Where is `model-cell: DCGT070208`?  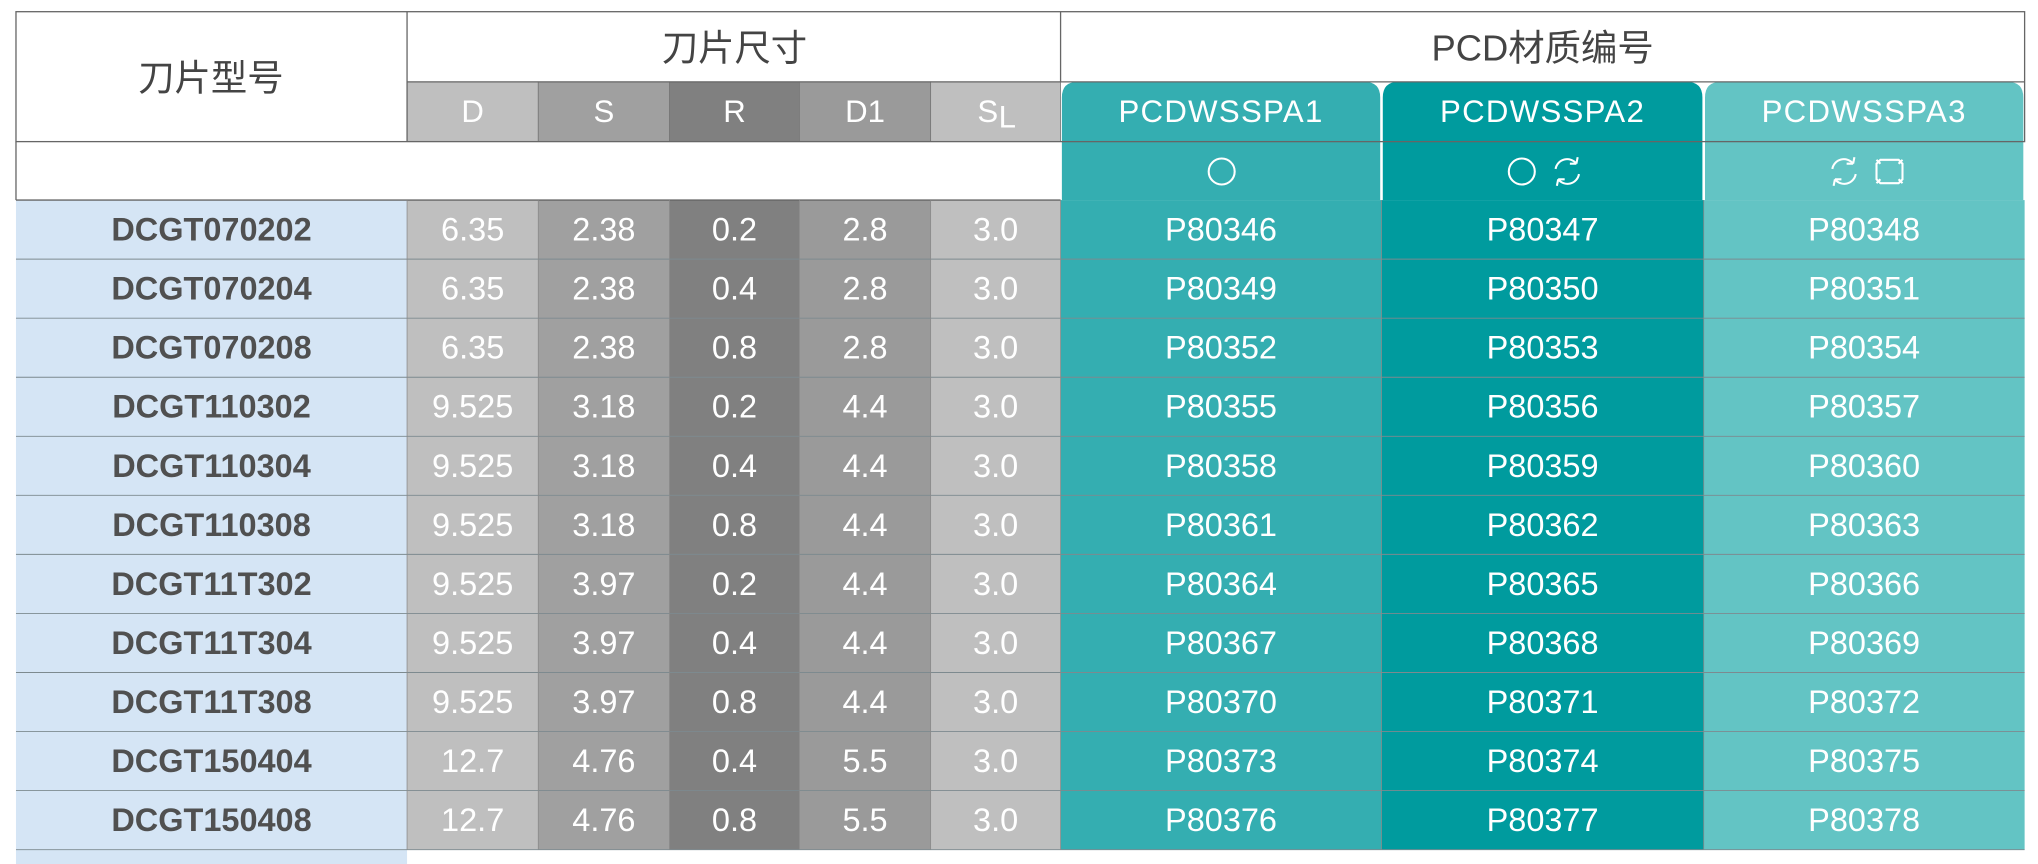
model-cell: DCGT070208 is located at coordinates (211, 348).